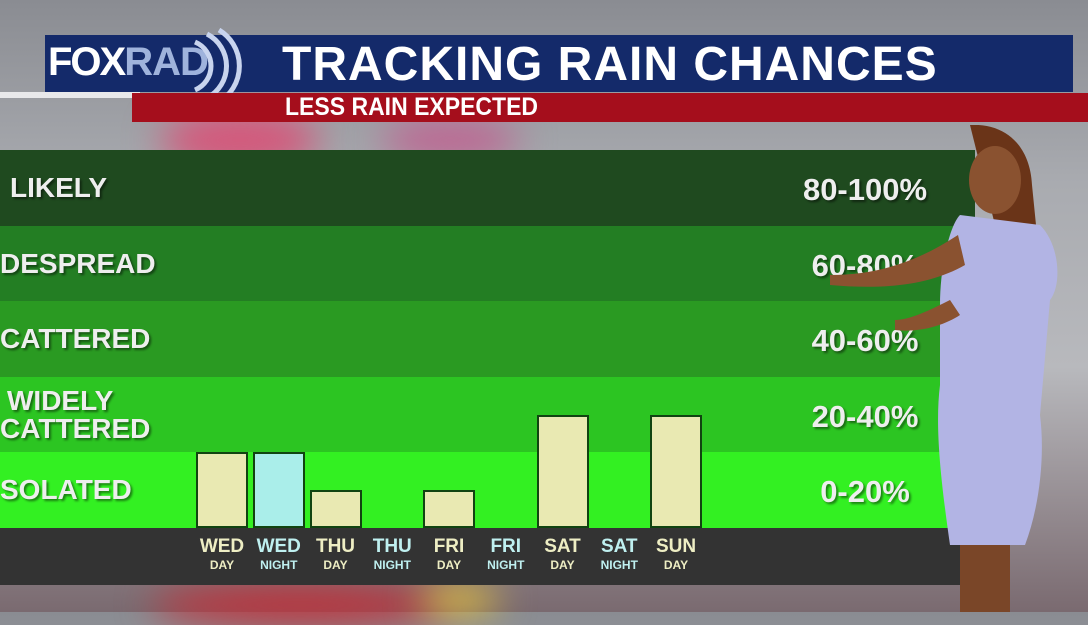 This screenshot has width=1088, height=625. I want to click on x-tick-label: SAT DAY, so click(563, 555).